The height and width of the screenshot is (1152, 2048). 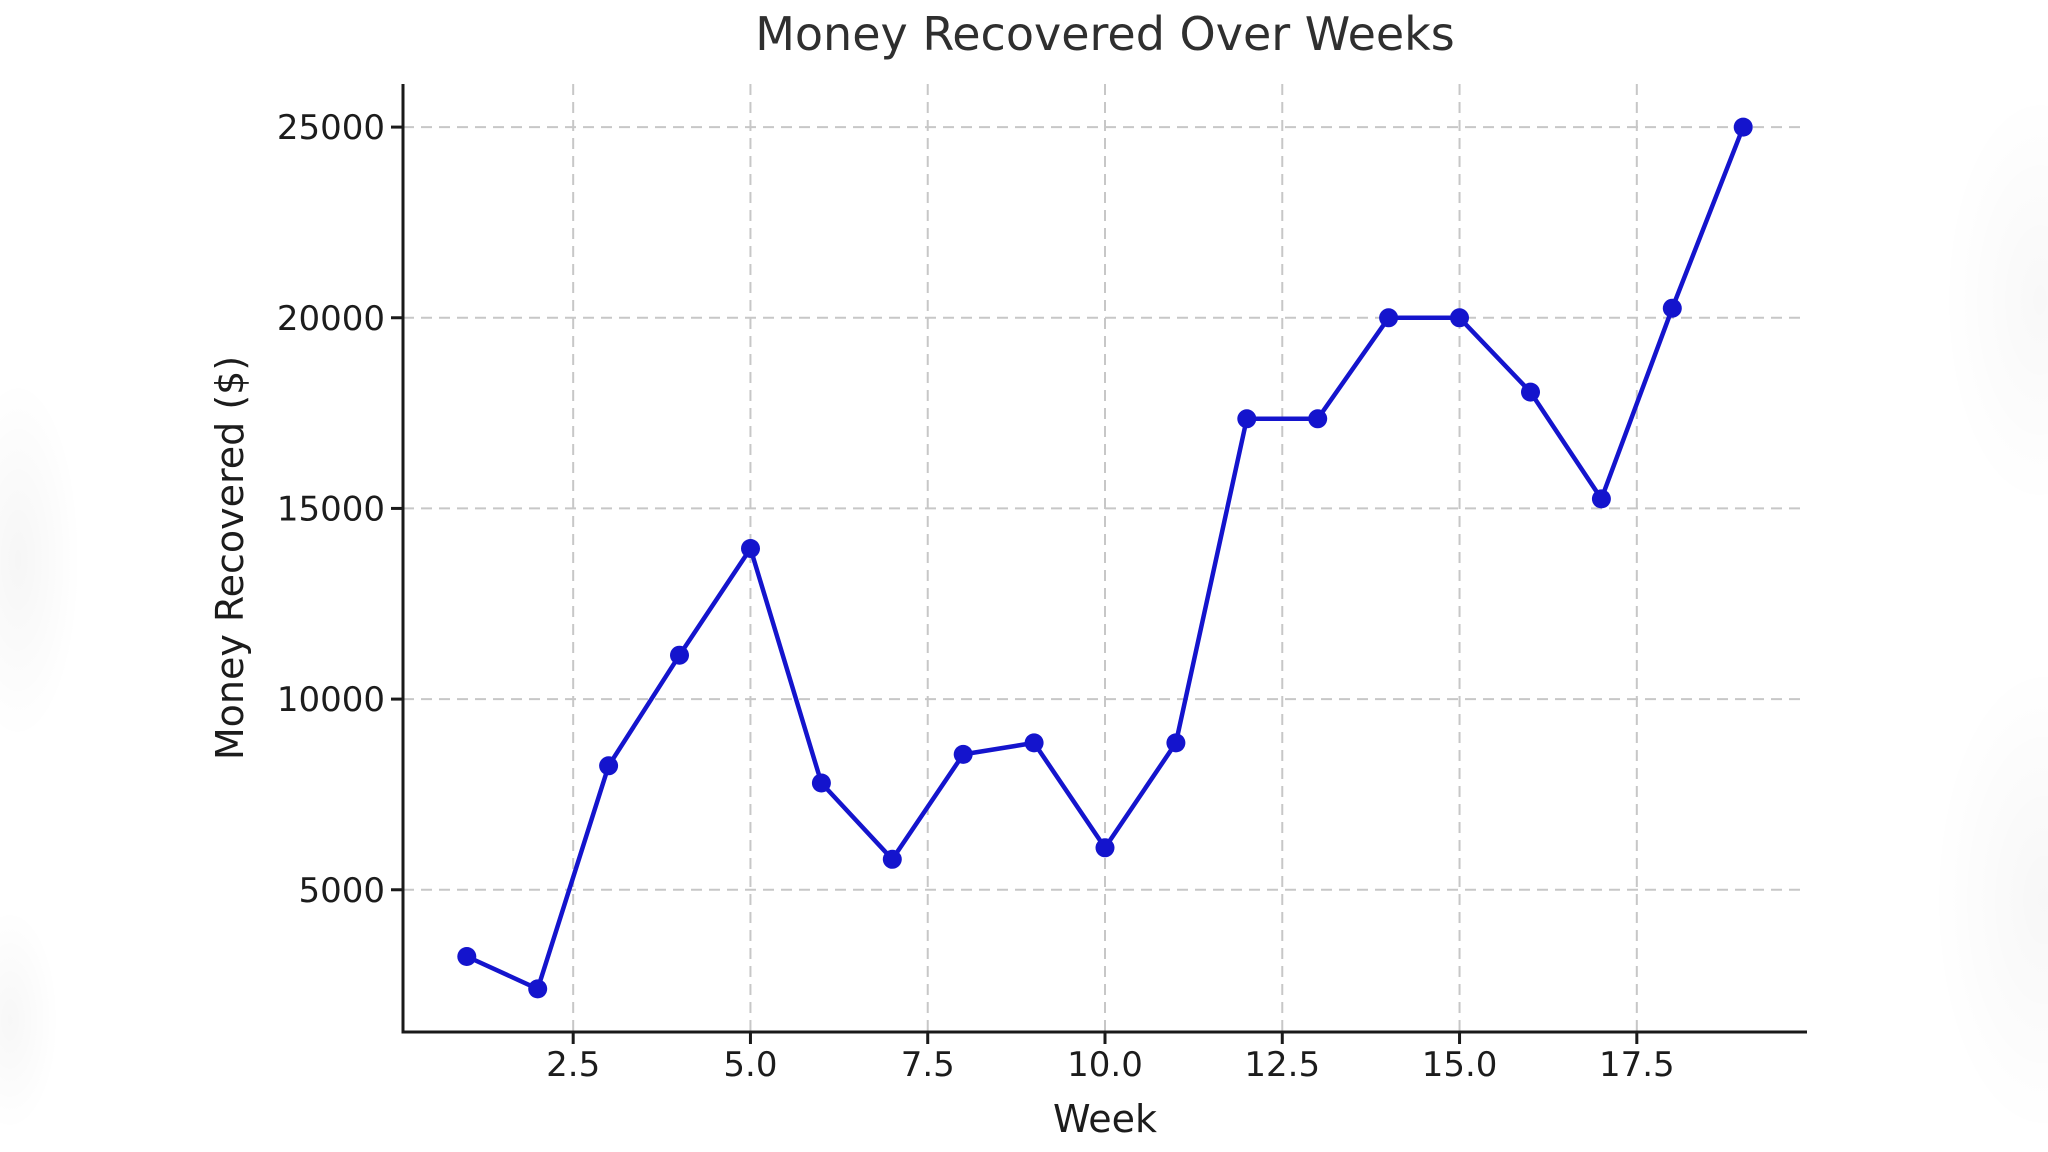 What do you see at coordinates (331, 700) in the screenshot?
I see `y-tick-label-10000: 10000` at bounding box center [331, 700].